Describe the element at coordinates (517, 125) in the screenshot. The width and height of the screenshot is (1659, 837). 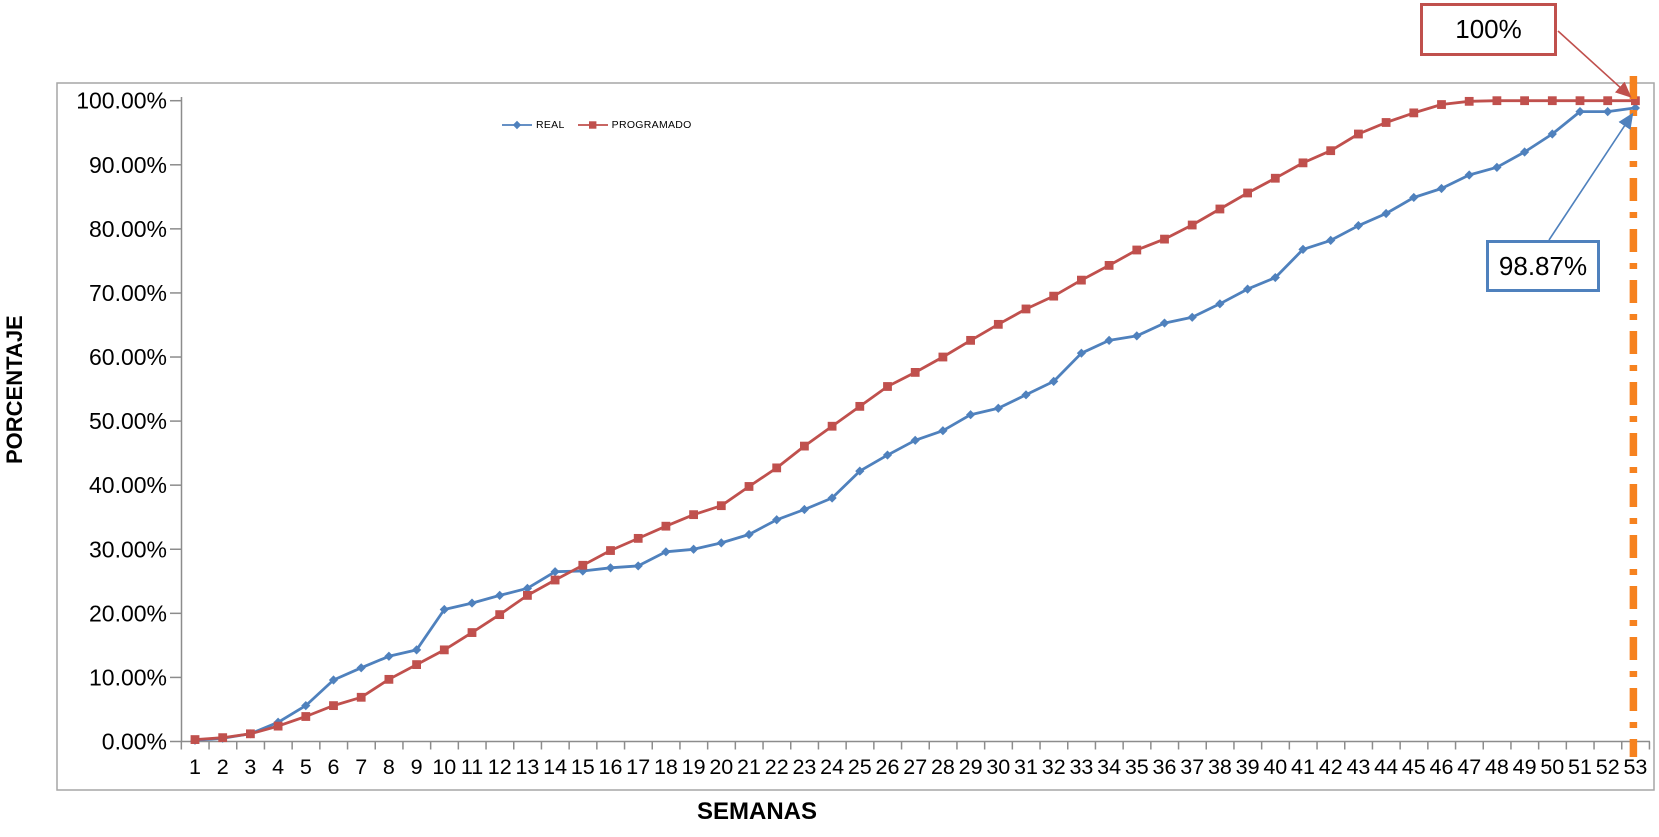
I see `legend-marker-real-icon` at that location.